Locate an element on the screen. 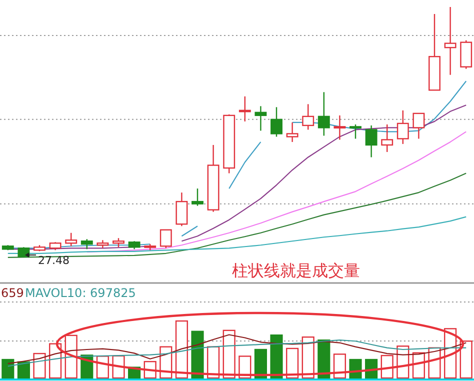 The width and height of the screenshot is (474, 381). text: 659 is located at coordinates (12, 293).